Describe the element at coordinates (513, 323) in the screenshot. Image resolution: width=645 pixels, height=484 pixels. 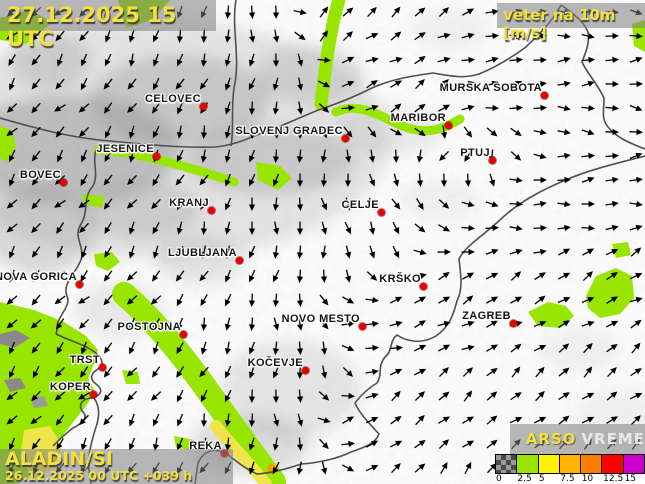
I see `city-dot-zagreb` at that location.